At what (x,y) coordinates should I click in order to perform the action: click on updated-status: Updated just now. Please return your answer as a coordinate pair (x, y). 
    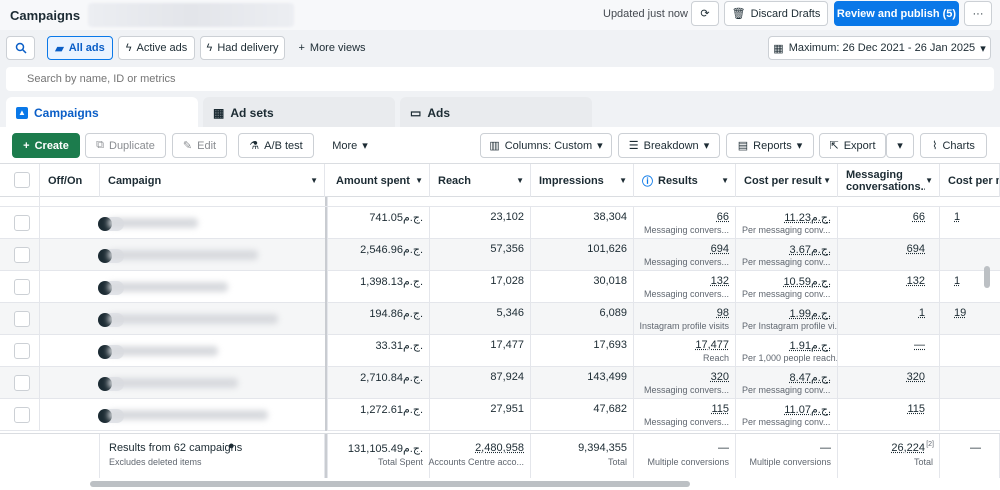
    Looking at the image, I should click on (645, 14).